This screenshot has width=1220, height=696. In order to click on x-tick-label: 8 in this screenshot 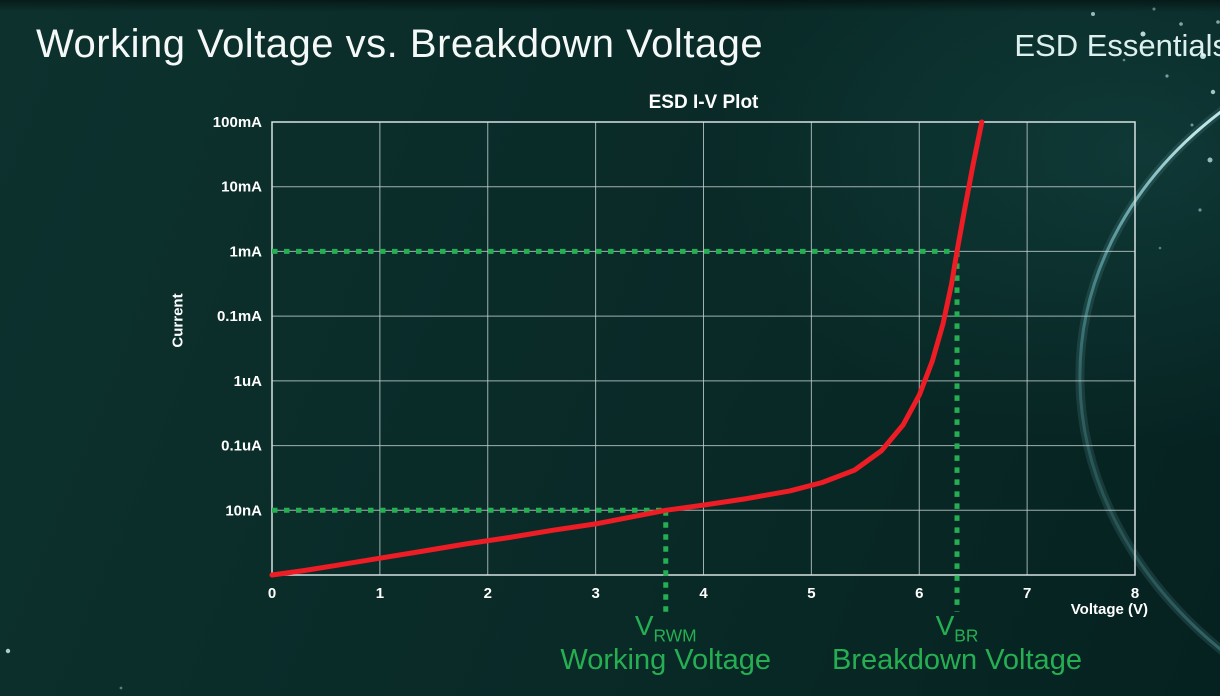, I will do `click(1135, 593)`.